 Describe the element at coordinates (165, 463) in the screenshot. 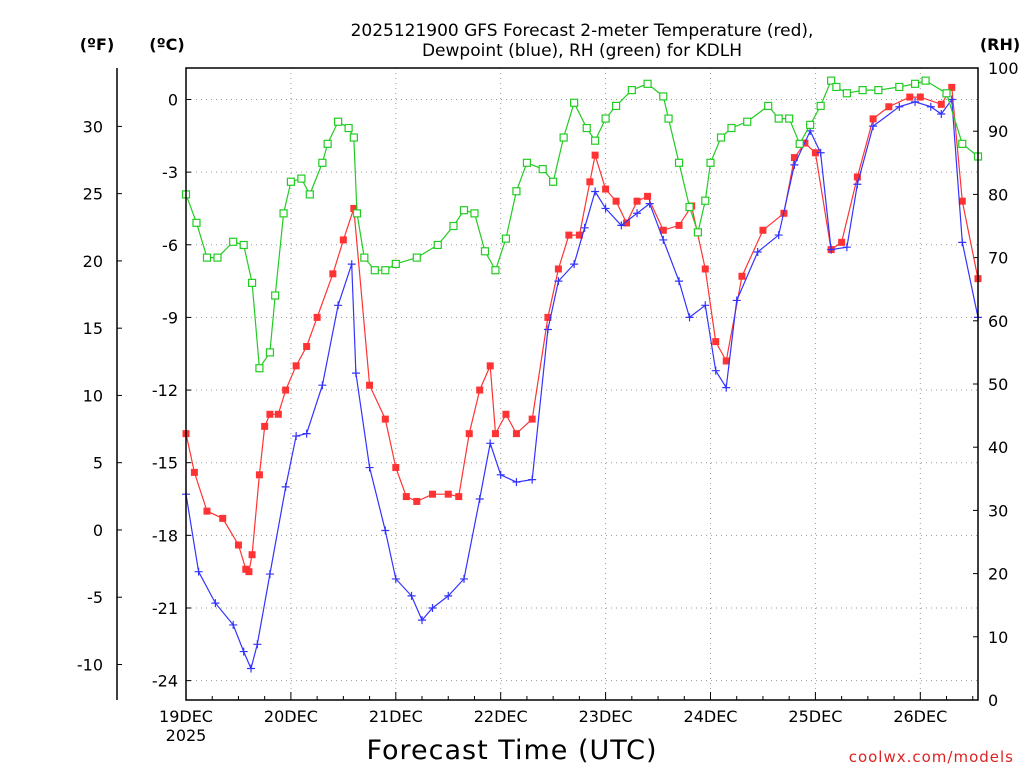

I see `c-tick-label: -15` at that location.